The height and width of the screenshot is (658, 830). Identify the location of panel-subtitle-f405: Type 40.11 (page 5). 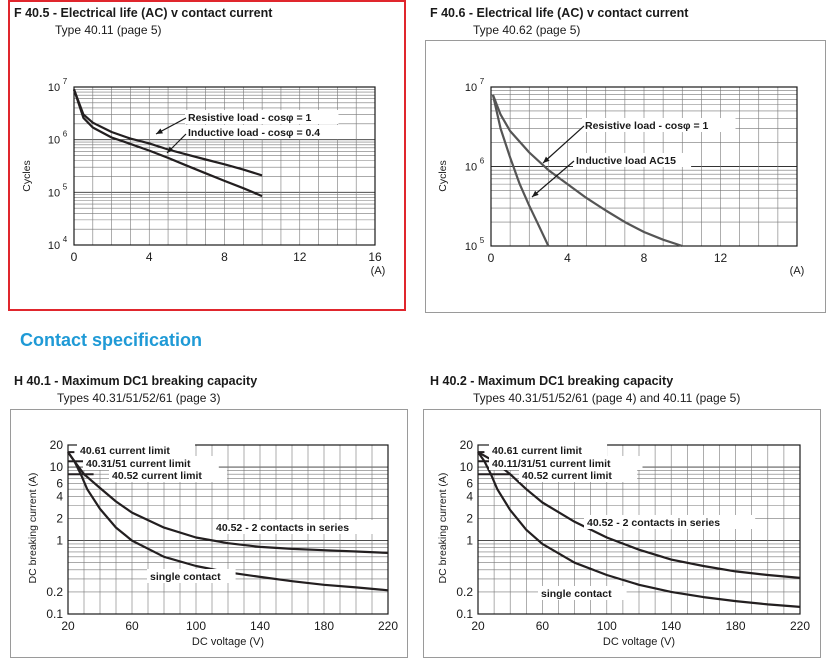
(108, 30).